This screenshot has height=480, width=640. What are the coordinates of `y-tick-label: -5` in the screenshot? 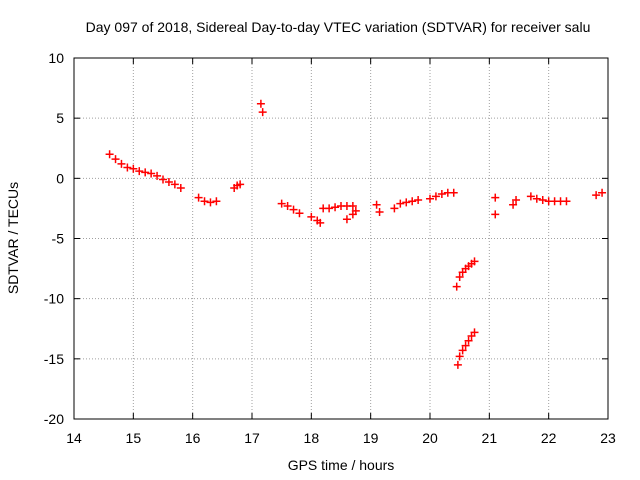 It's located at (58, 239).